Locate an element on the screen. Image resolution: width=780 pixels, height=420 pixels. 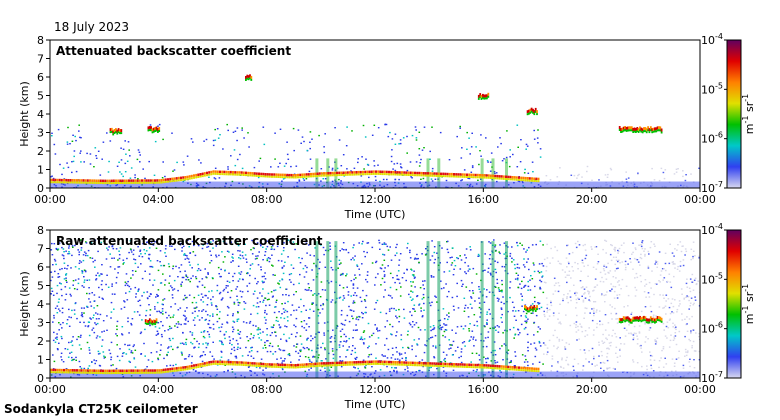
y-tick-label: 6 is located at coordinates (40, 77).